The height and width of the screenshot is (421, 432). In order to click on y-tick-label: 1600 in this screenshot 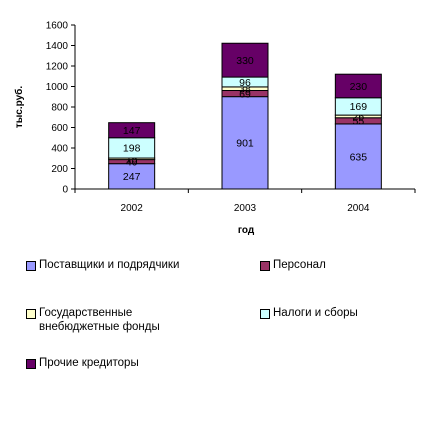, I will do `click(57, 26)`.